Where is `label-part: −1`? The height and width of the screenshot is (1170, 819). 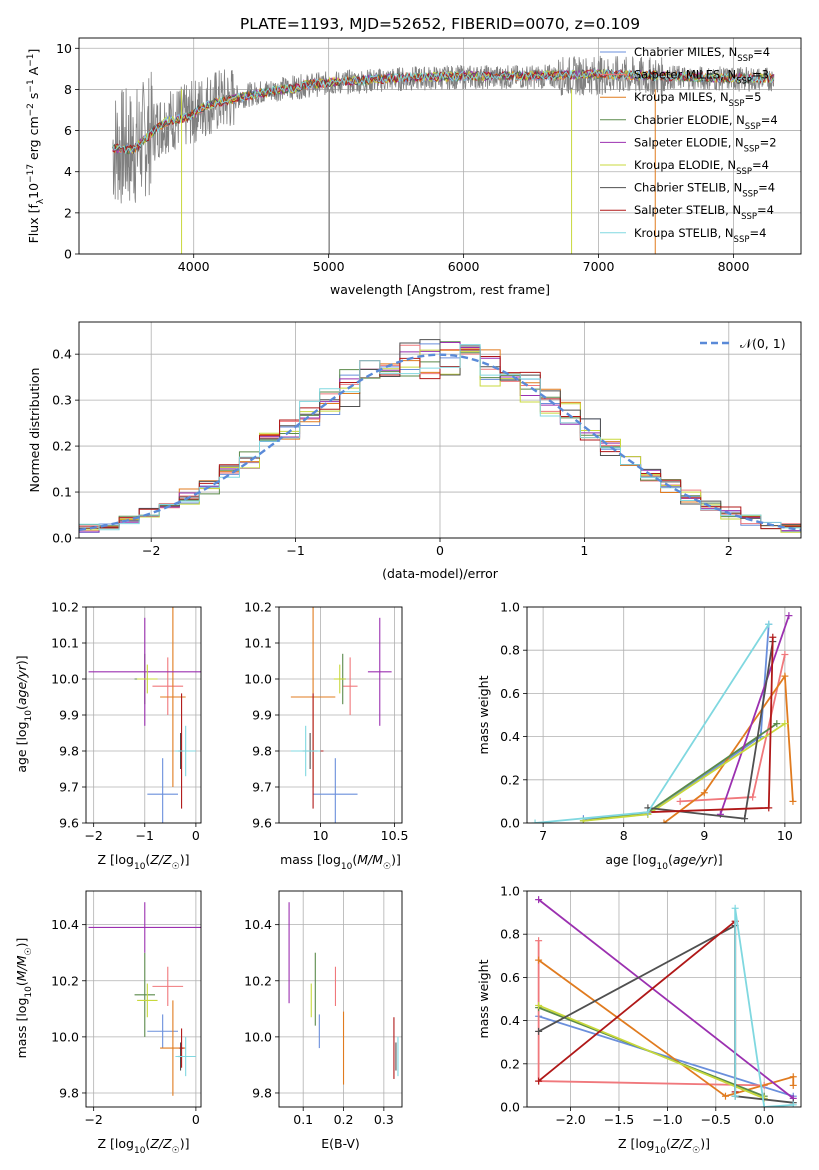
label-part: −1 is located at coordinates (31, 60).